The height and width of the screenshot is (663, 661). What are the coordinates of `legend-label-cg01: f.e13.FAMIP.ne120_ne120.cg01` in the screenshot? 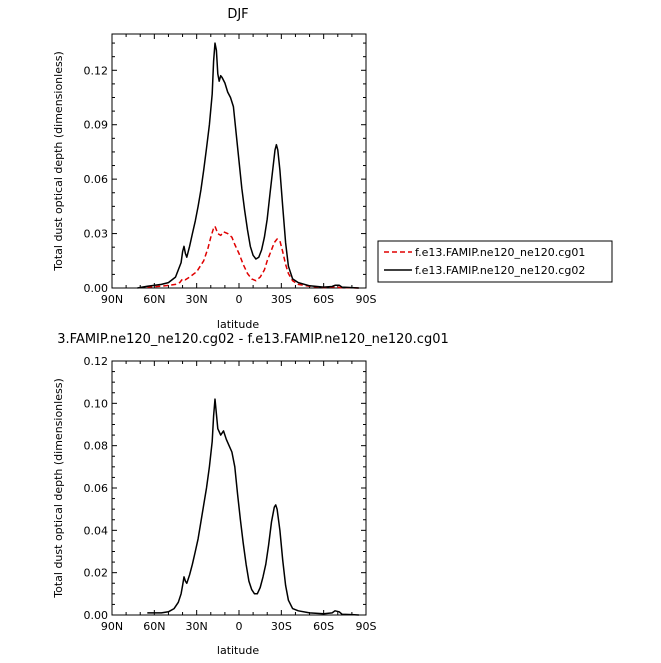 It's located at (500, 252).